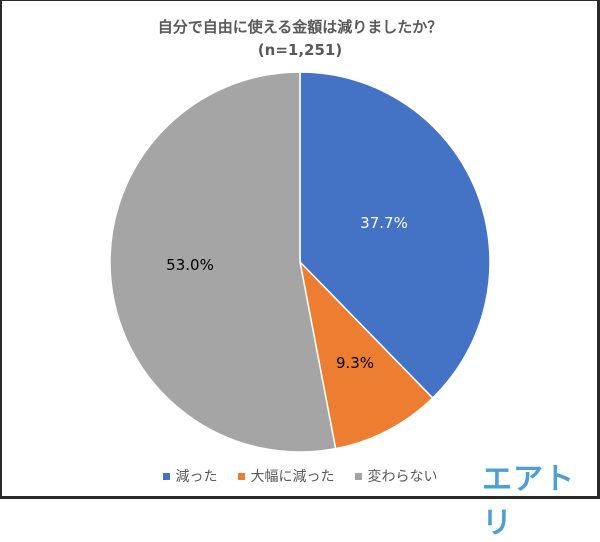 The image size is (600, 542). What do you see at coordinates (355, 363) in the screenshot?
I see `slice-data-label: 9.3%` at bounding box center [355, 363].